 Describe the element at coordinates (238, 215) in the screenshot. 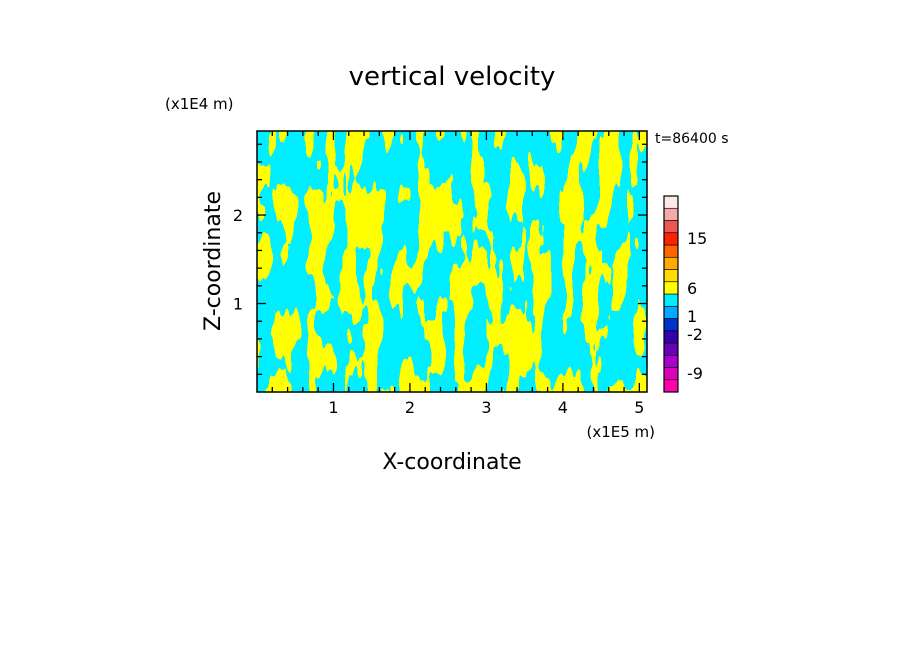

I see `y-tick-label: 2` at that location.